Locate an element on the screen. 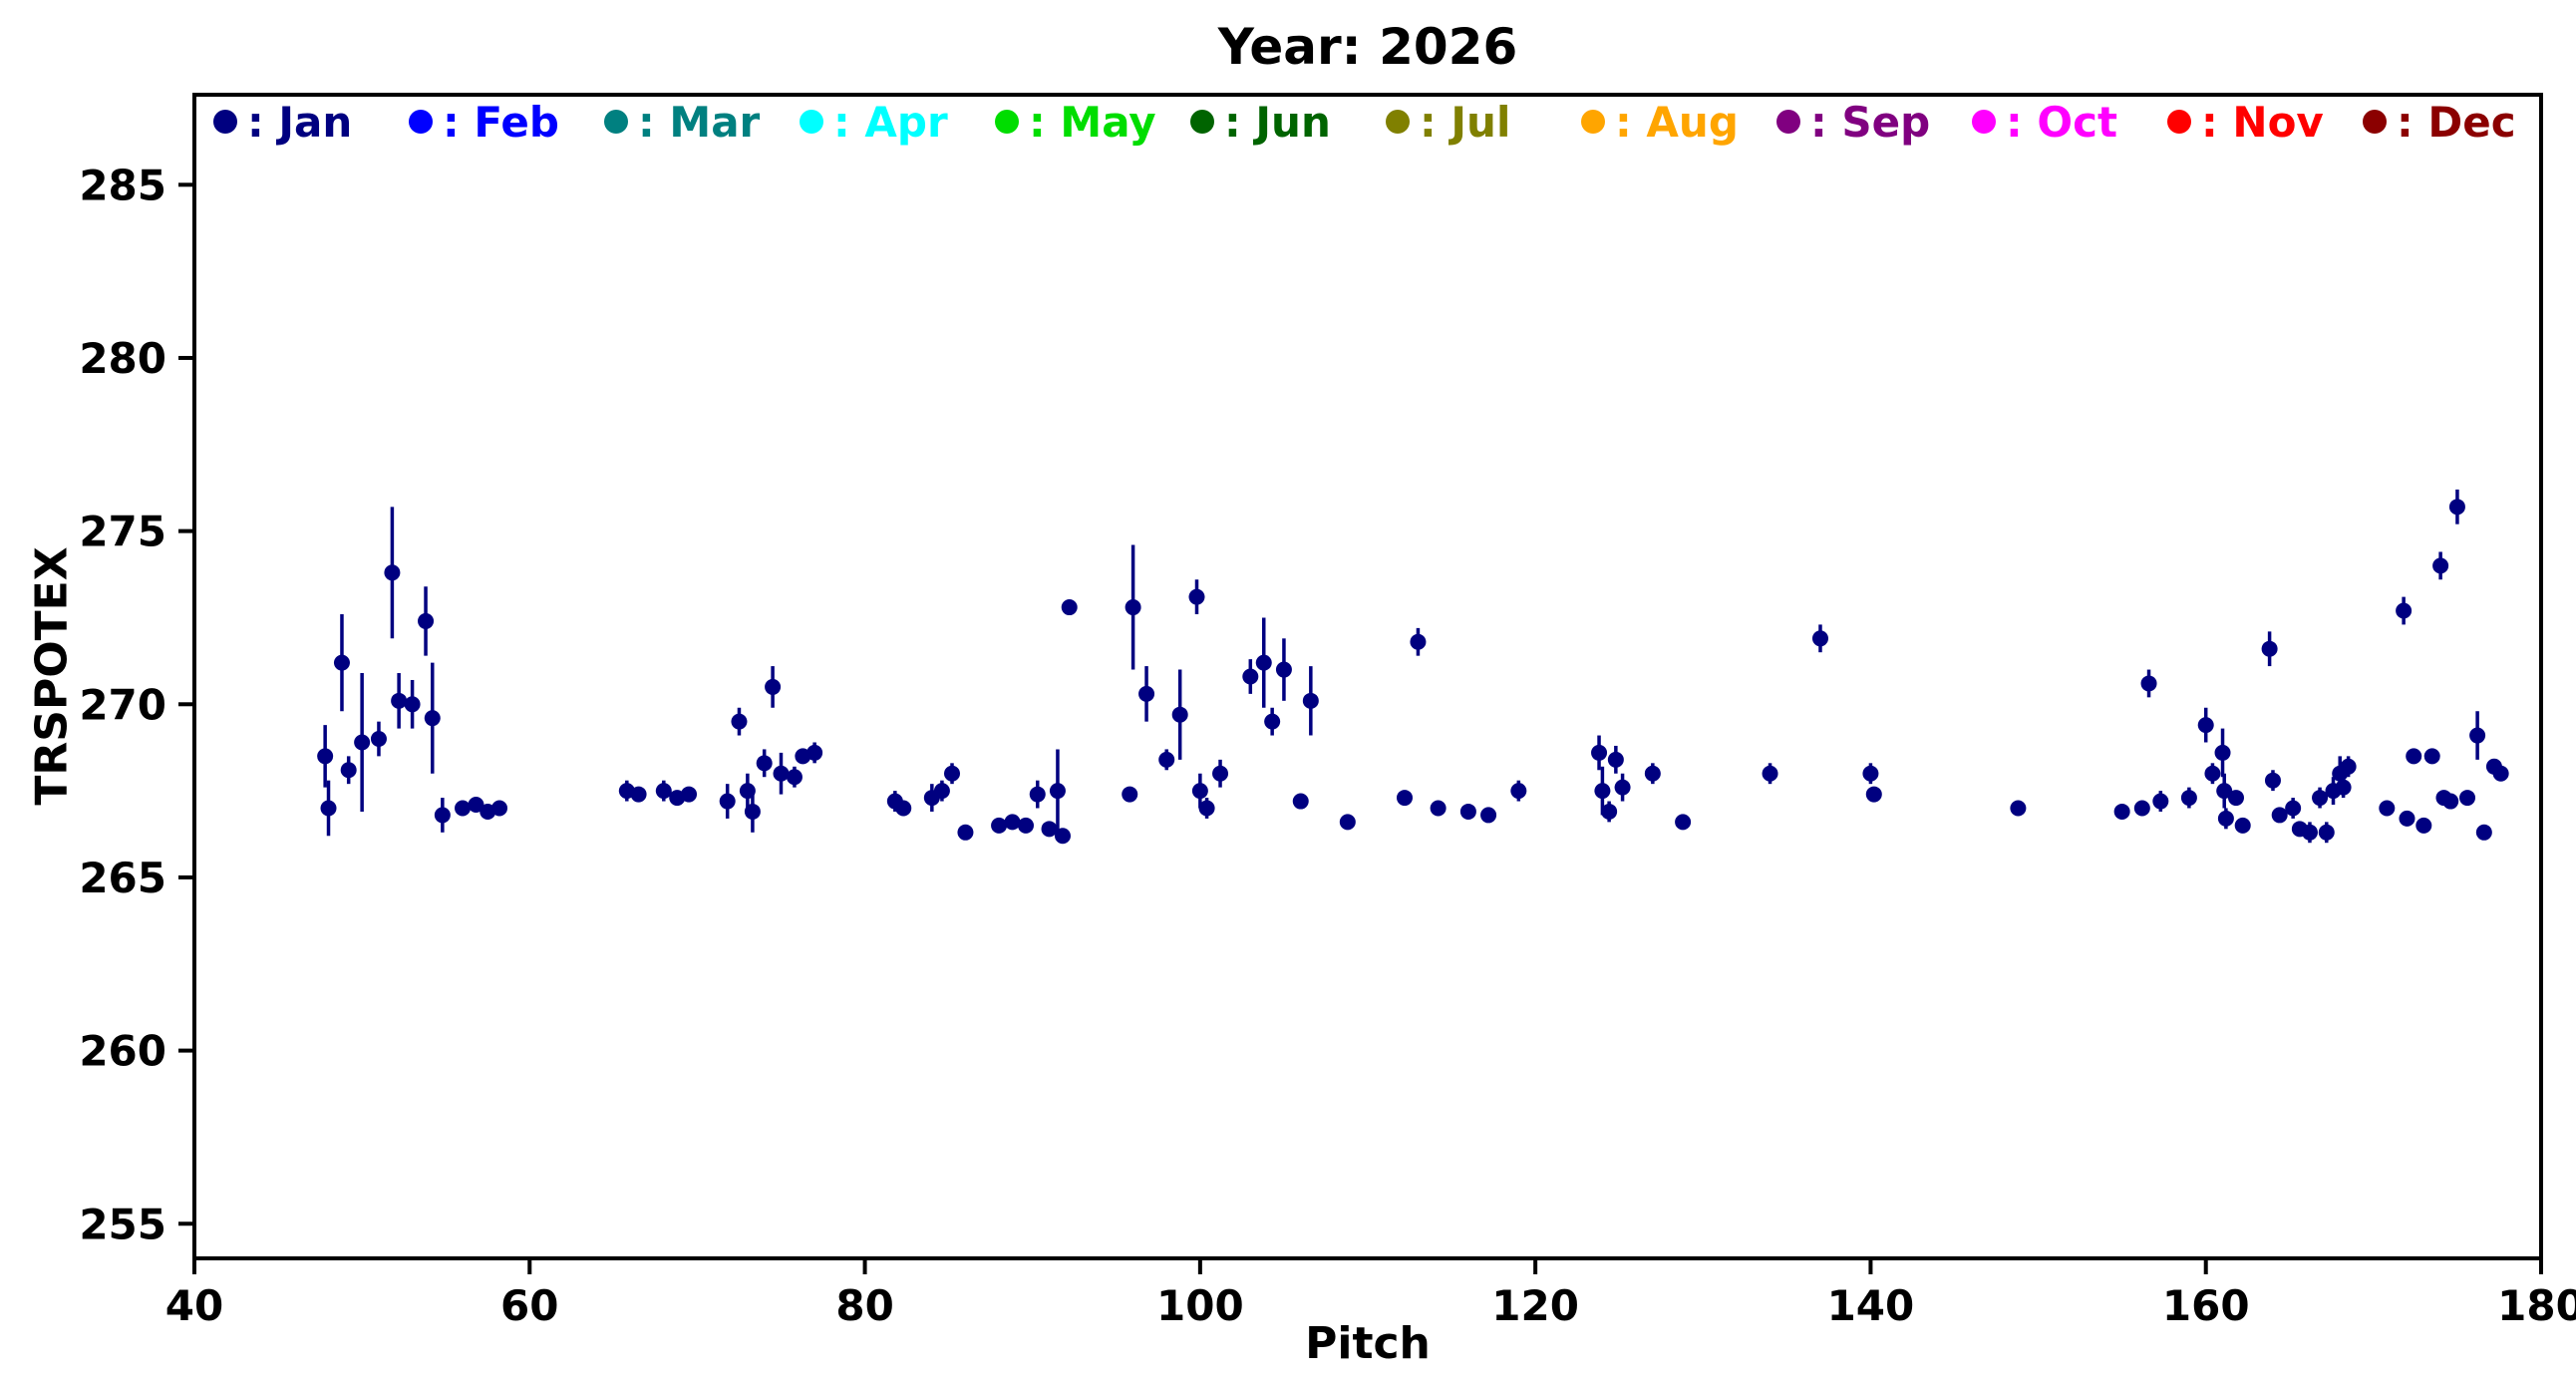 Image resolution: width=2576 pixels, height=1387 pixels. legend-swatch-jul is located at coordinates (1398, 122).